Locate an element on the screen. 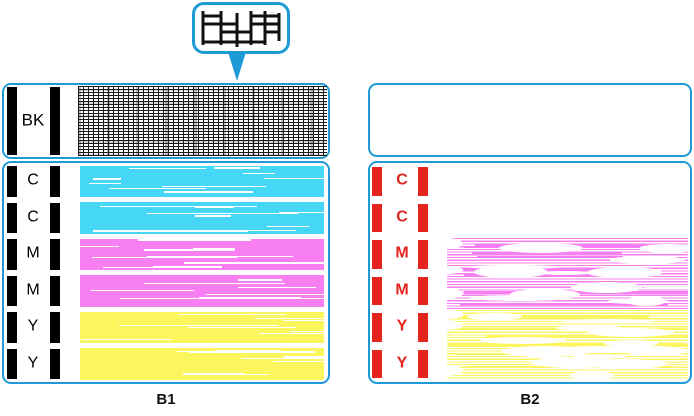 The image size is (694, 416). b2-black-section-empty is located at coordinates (530, 120).